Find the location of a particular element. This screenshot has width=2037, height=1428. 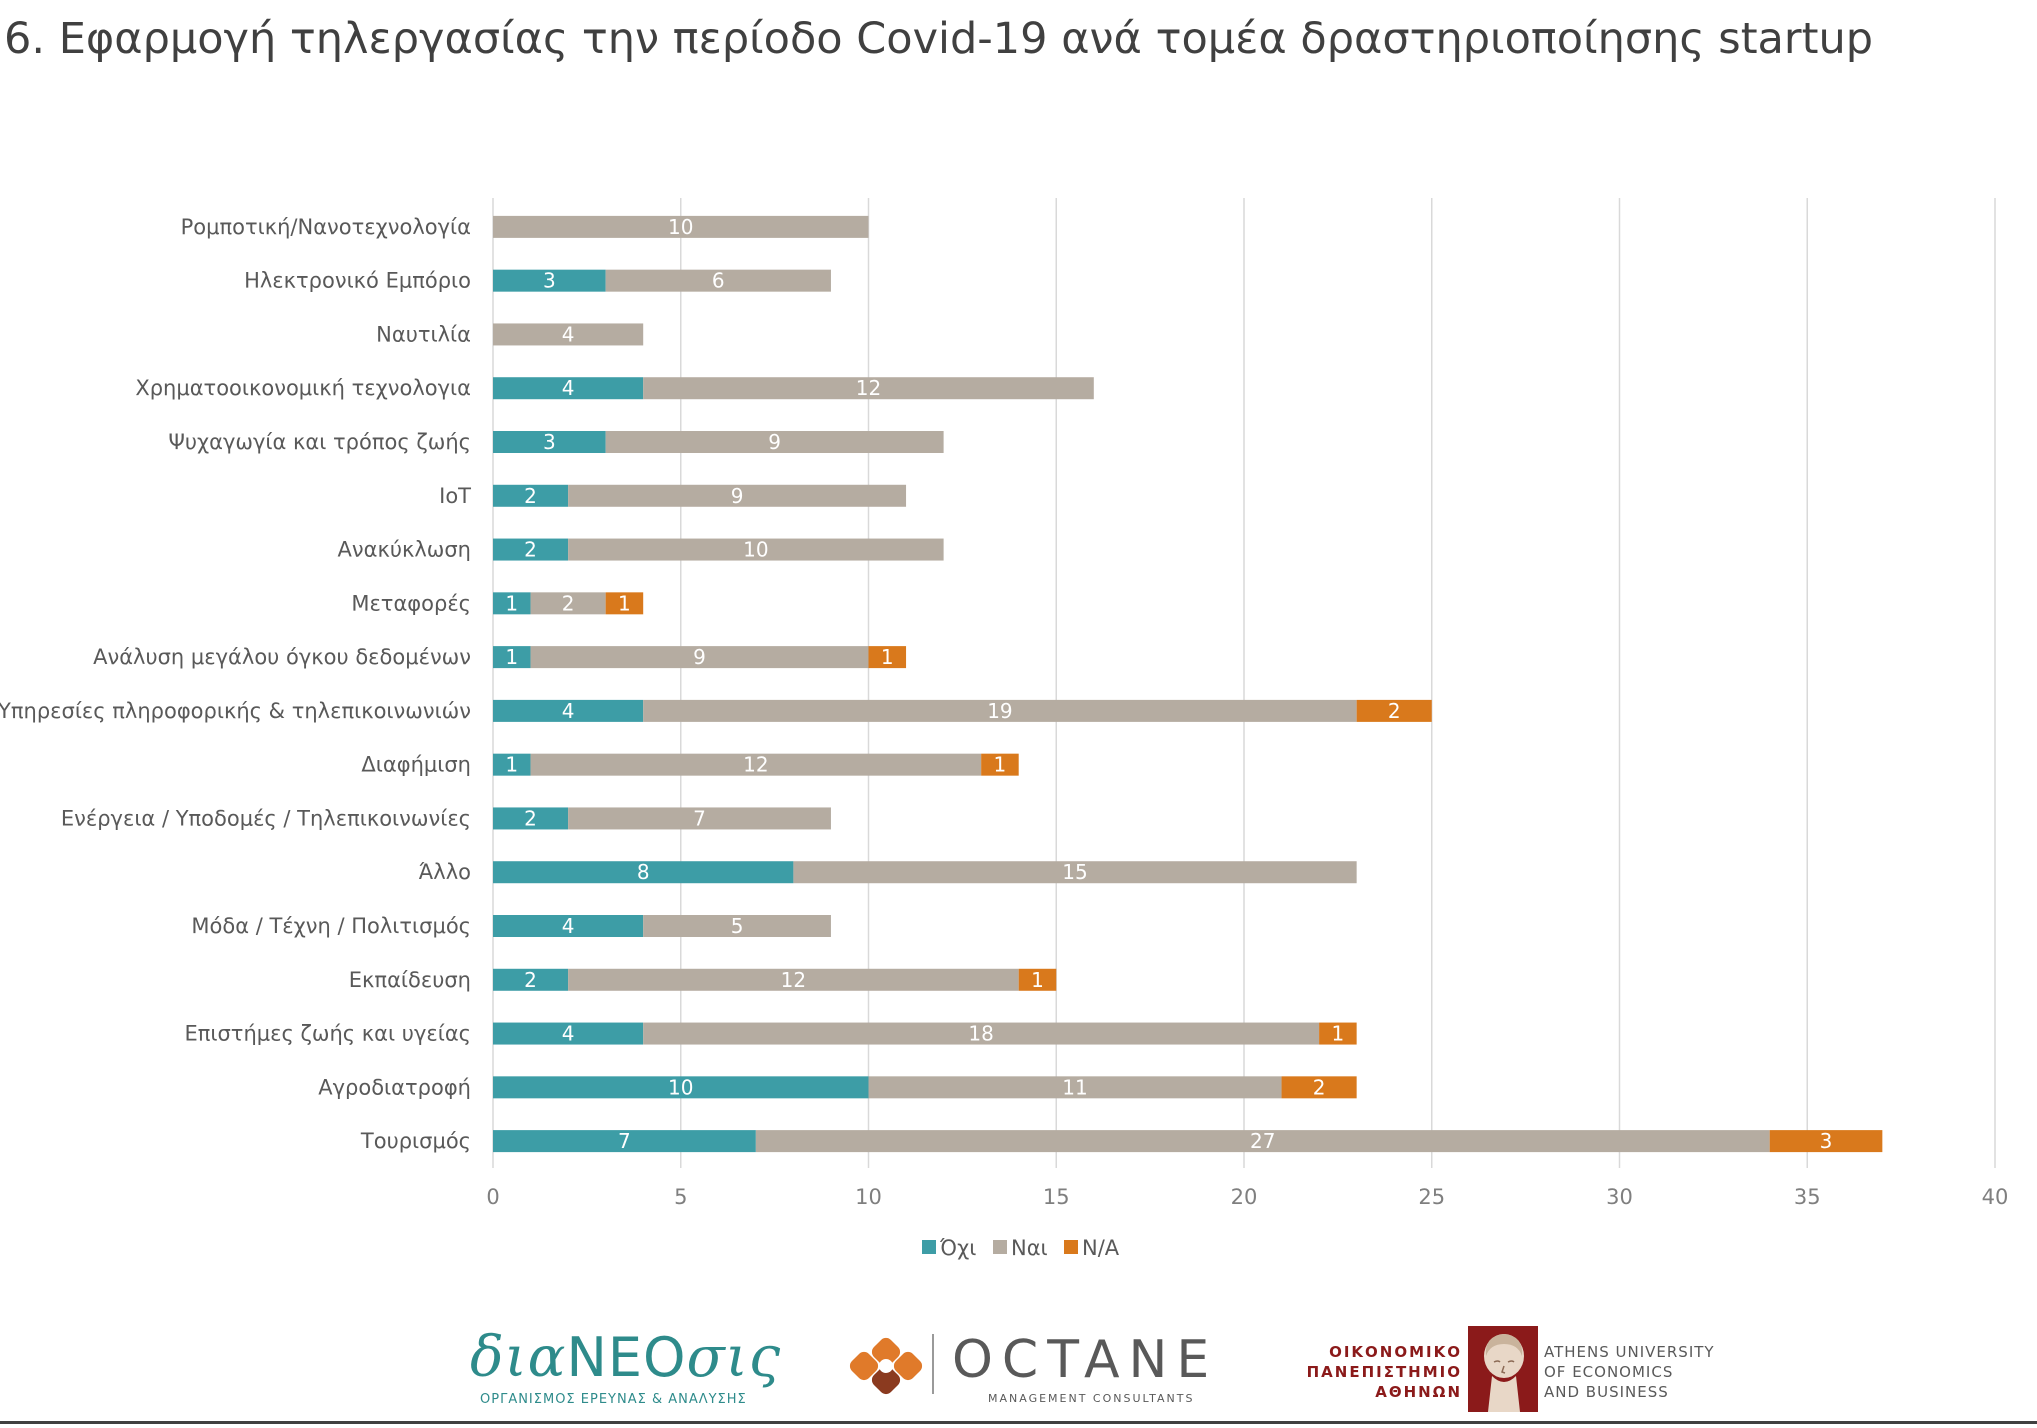

x-axis-ticks: 0 5 10 15 20 25 30 35 40 is located at coordinates (1247, 1197).